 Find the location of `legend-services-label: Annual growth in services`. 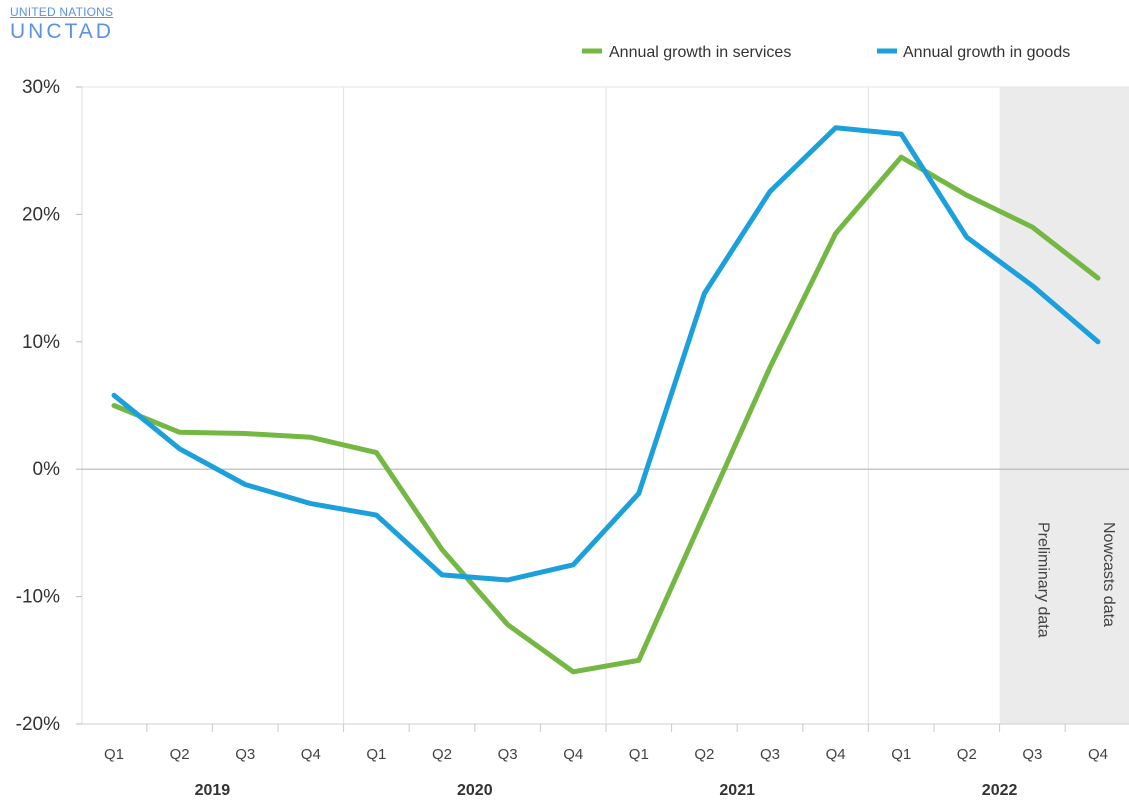

legend-services-label: Annual growth in services is located at coordinates (700, 52).